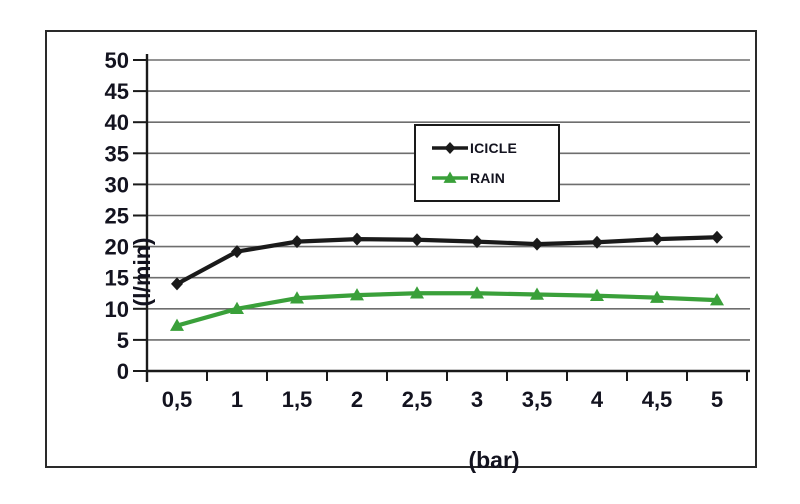 The height and width of the screenshot is (504, 800). Describe the element at coordinates (477, 399) in the screenshot. I see `x-tick-label: 3` at that location.